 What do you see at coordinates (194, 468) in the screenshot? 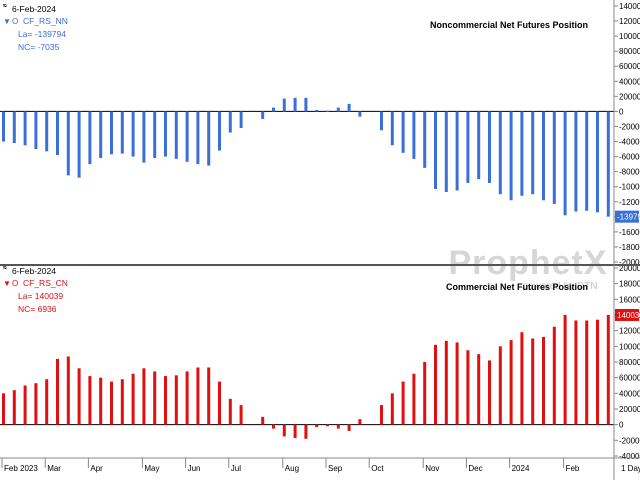
I see `x-tick-label: Jun` at bounding box center [194, 468].